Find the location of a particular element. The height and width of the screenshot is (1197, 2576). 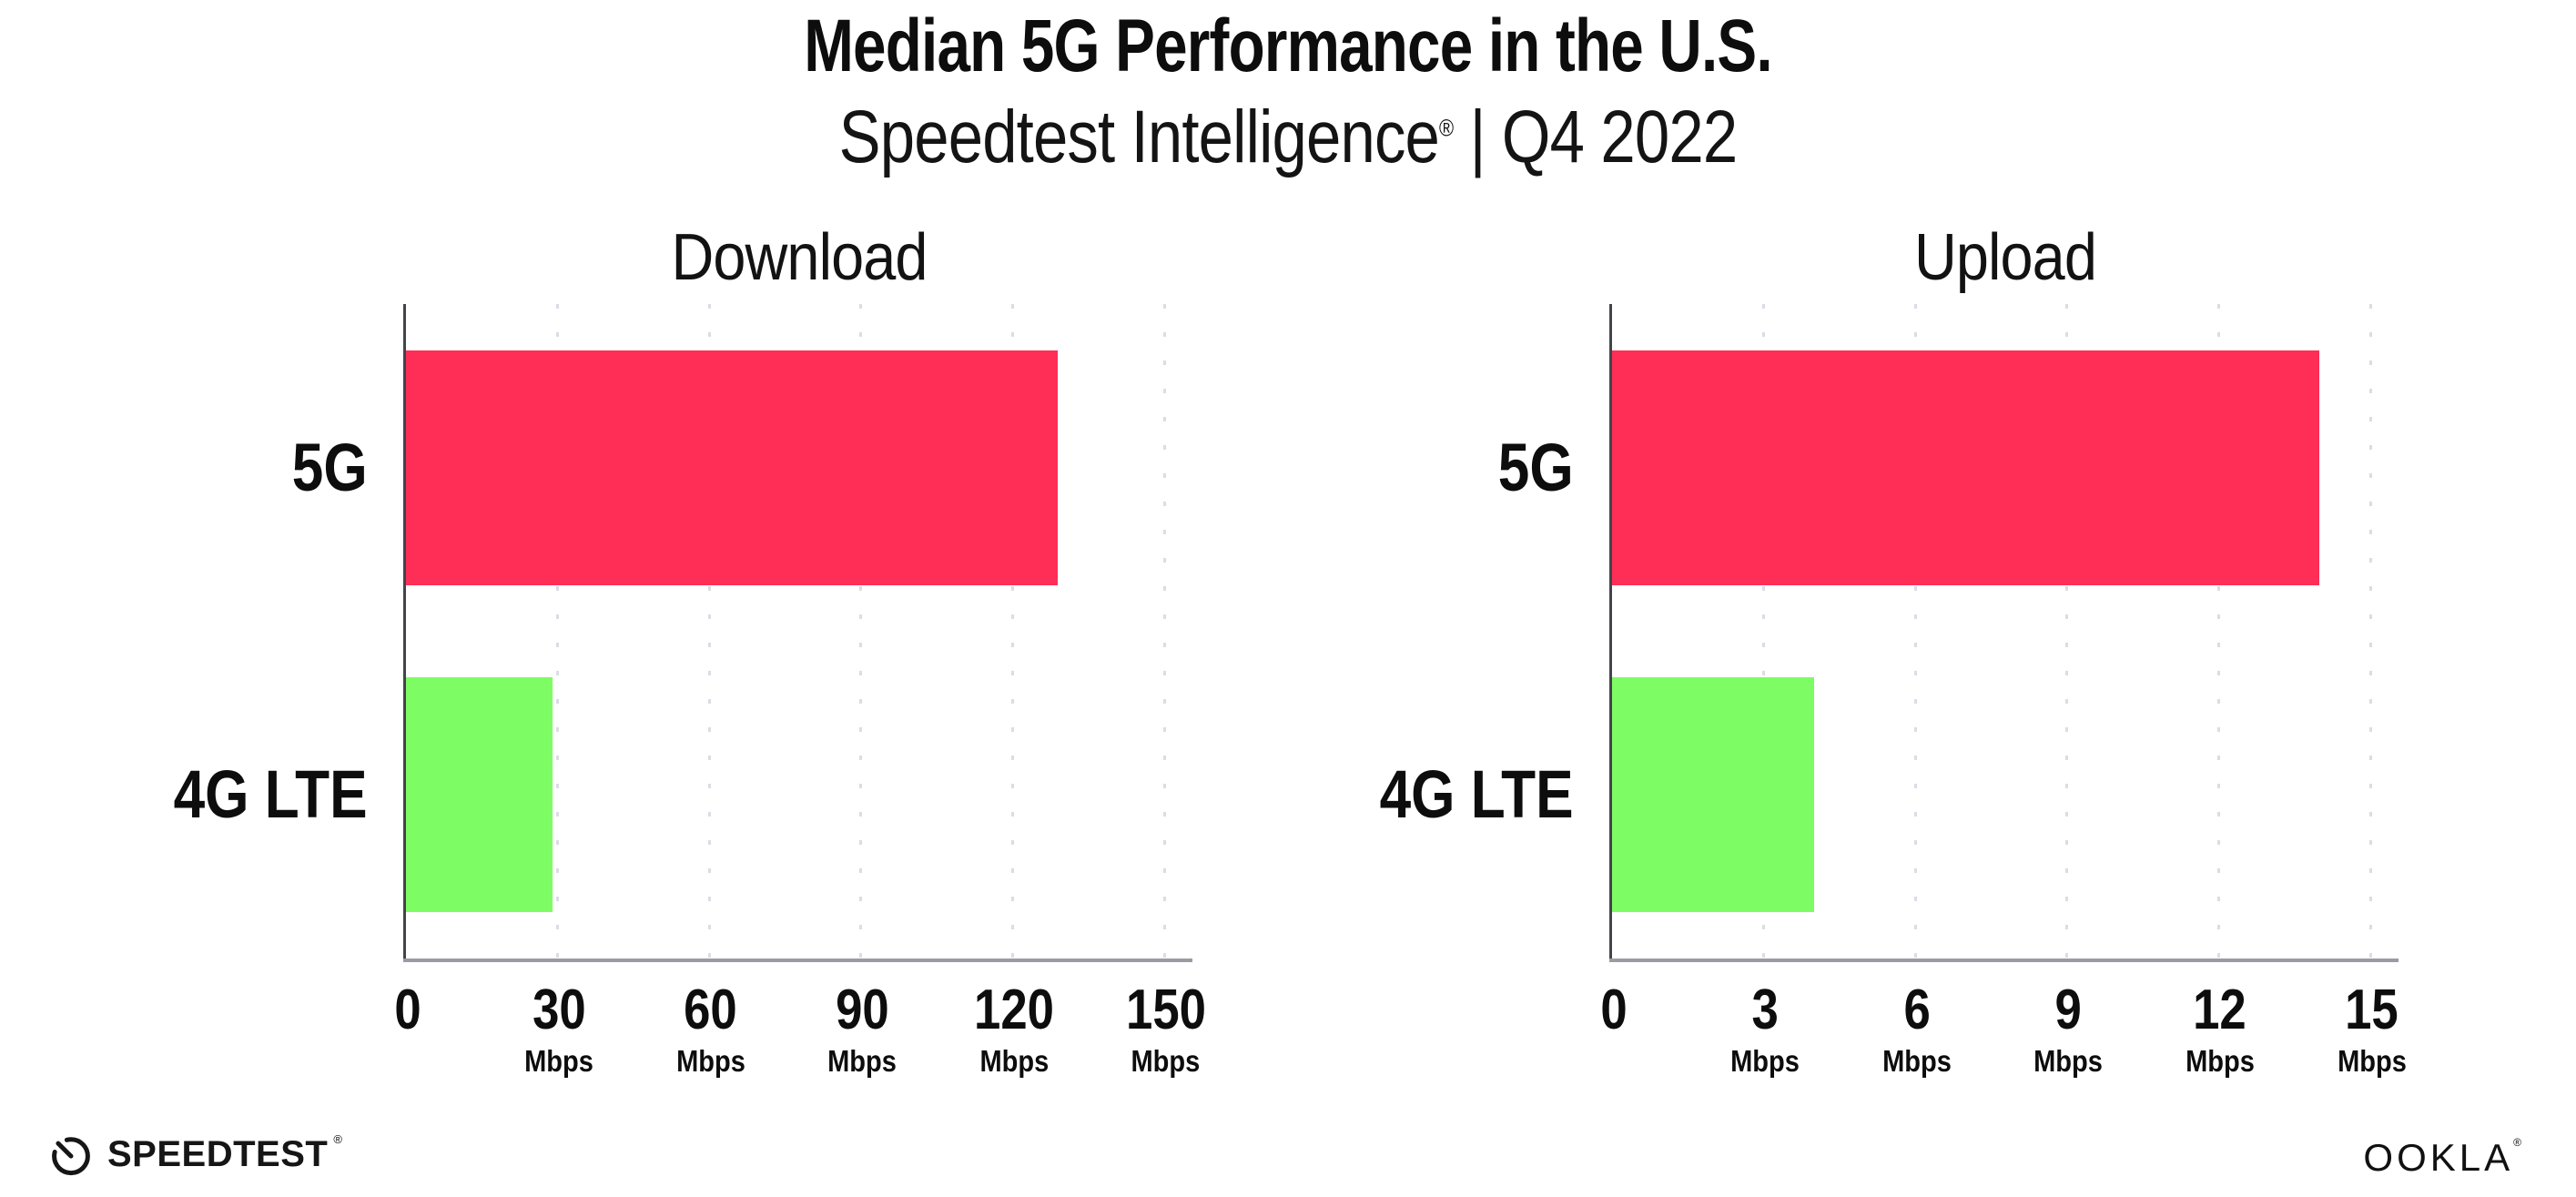

x-tick-3: 3 Mbps is located at coordinates (1765, 1028).